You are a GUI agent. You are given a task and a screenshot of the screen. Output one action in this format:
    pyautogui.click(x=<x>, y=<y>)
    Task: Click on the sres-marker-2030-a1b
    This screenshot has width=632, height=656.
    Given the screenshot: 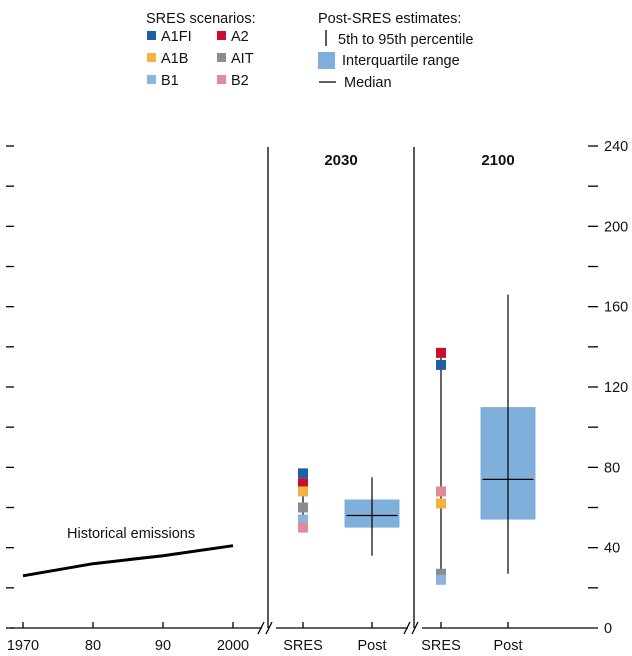 What is the action you would take?
    pyautogui.click(x=303, y=491)
    